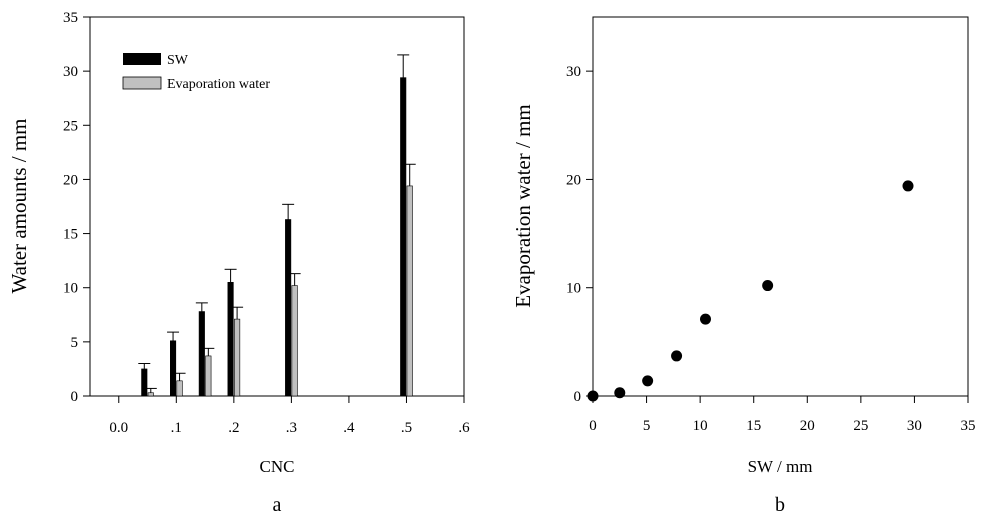 The height and width of the screenshot is (516, 981). Describe the element at coordinates (76, 207) in the screenshot. I see `panel-a-y-axis: 0 5 10 15 20 25 30 35` at that location.